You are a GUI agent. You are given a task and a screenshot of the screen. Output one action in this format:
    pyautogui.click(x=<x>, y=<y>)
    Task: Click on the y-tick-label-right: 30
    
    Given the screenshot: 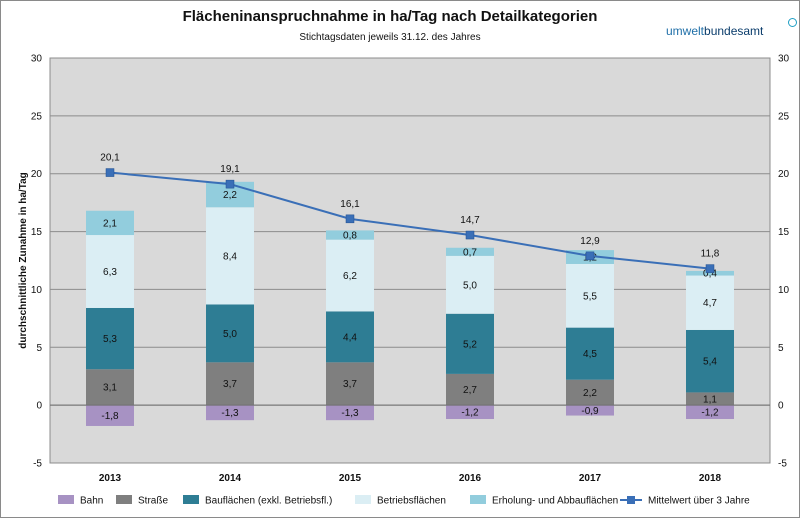 What is the action you would take?
    pyautogui.click(x=784, y=59)
    